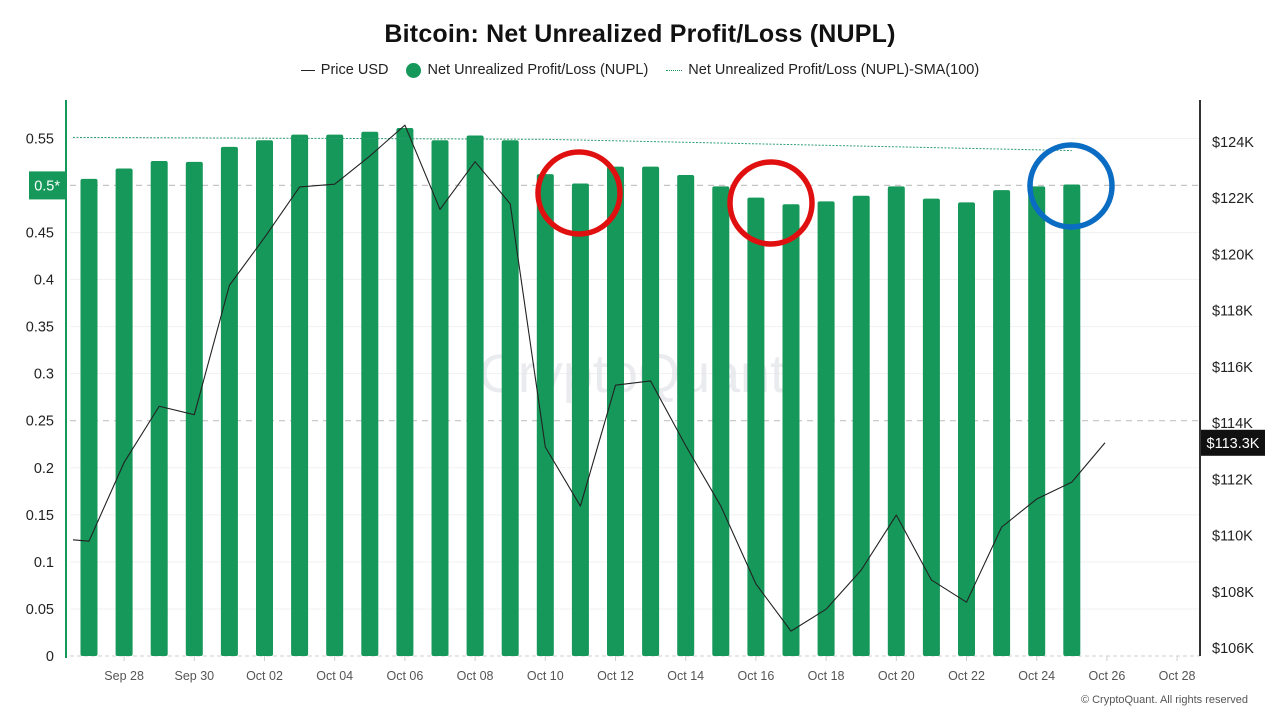 Image resolution: width=1280 pixels, height=720 pixels. What do you see at coordinates (1232, 480) in the screenshot?
I see `right-axis-tick-label: $112K` at bounding box center [1232, 480].